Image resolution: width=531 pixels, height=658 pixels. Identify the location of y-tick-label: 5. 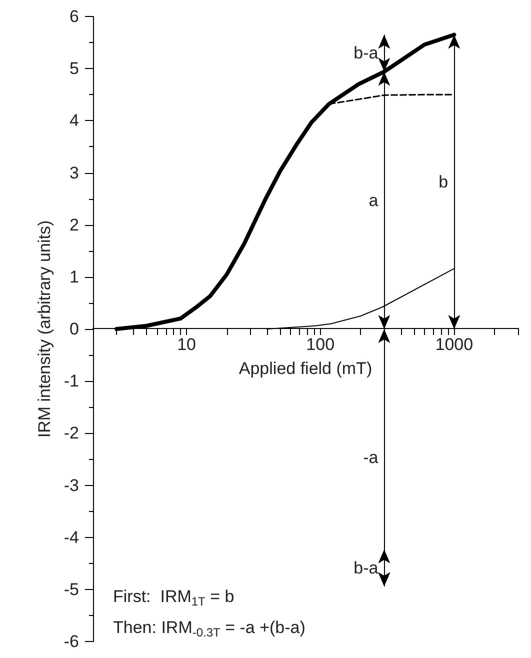
(74, 68).